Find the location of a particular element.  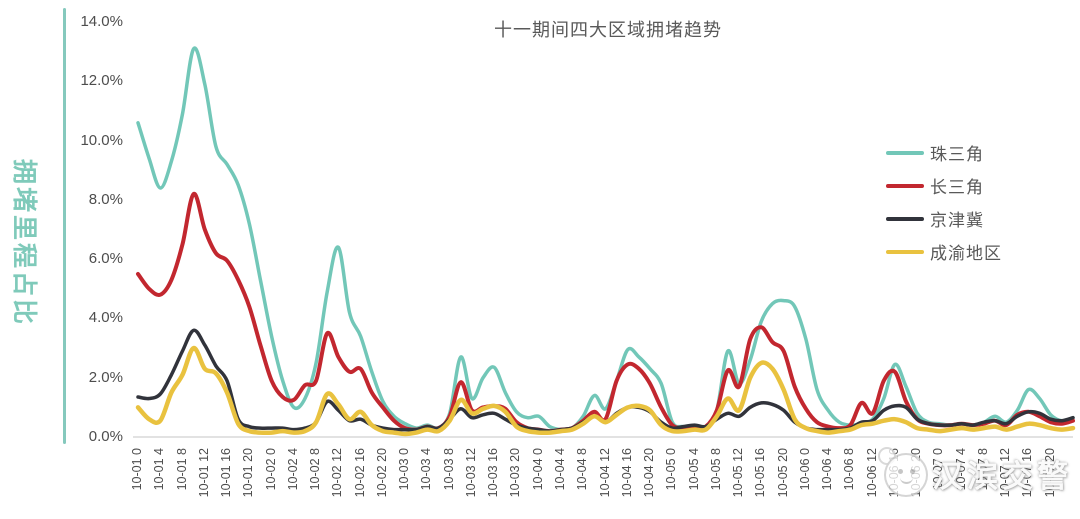

x-tick-label: 10-03 4 is located at coordinates (426, 469).